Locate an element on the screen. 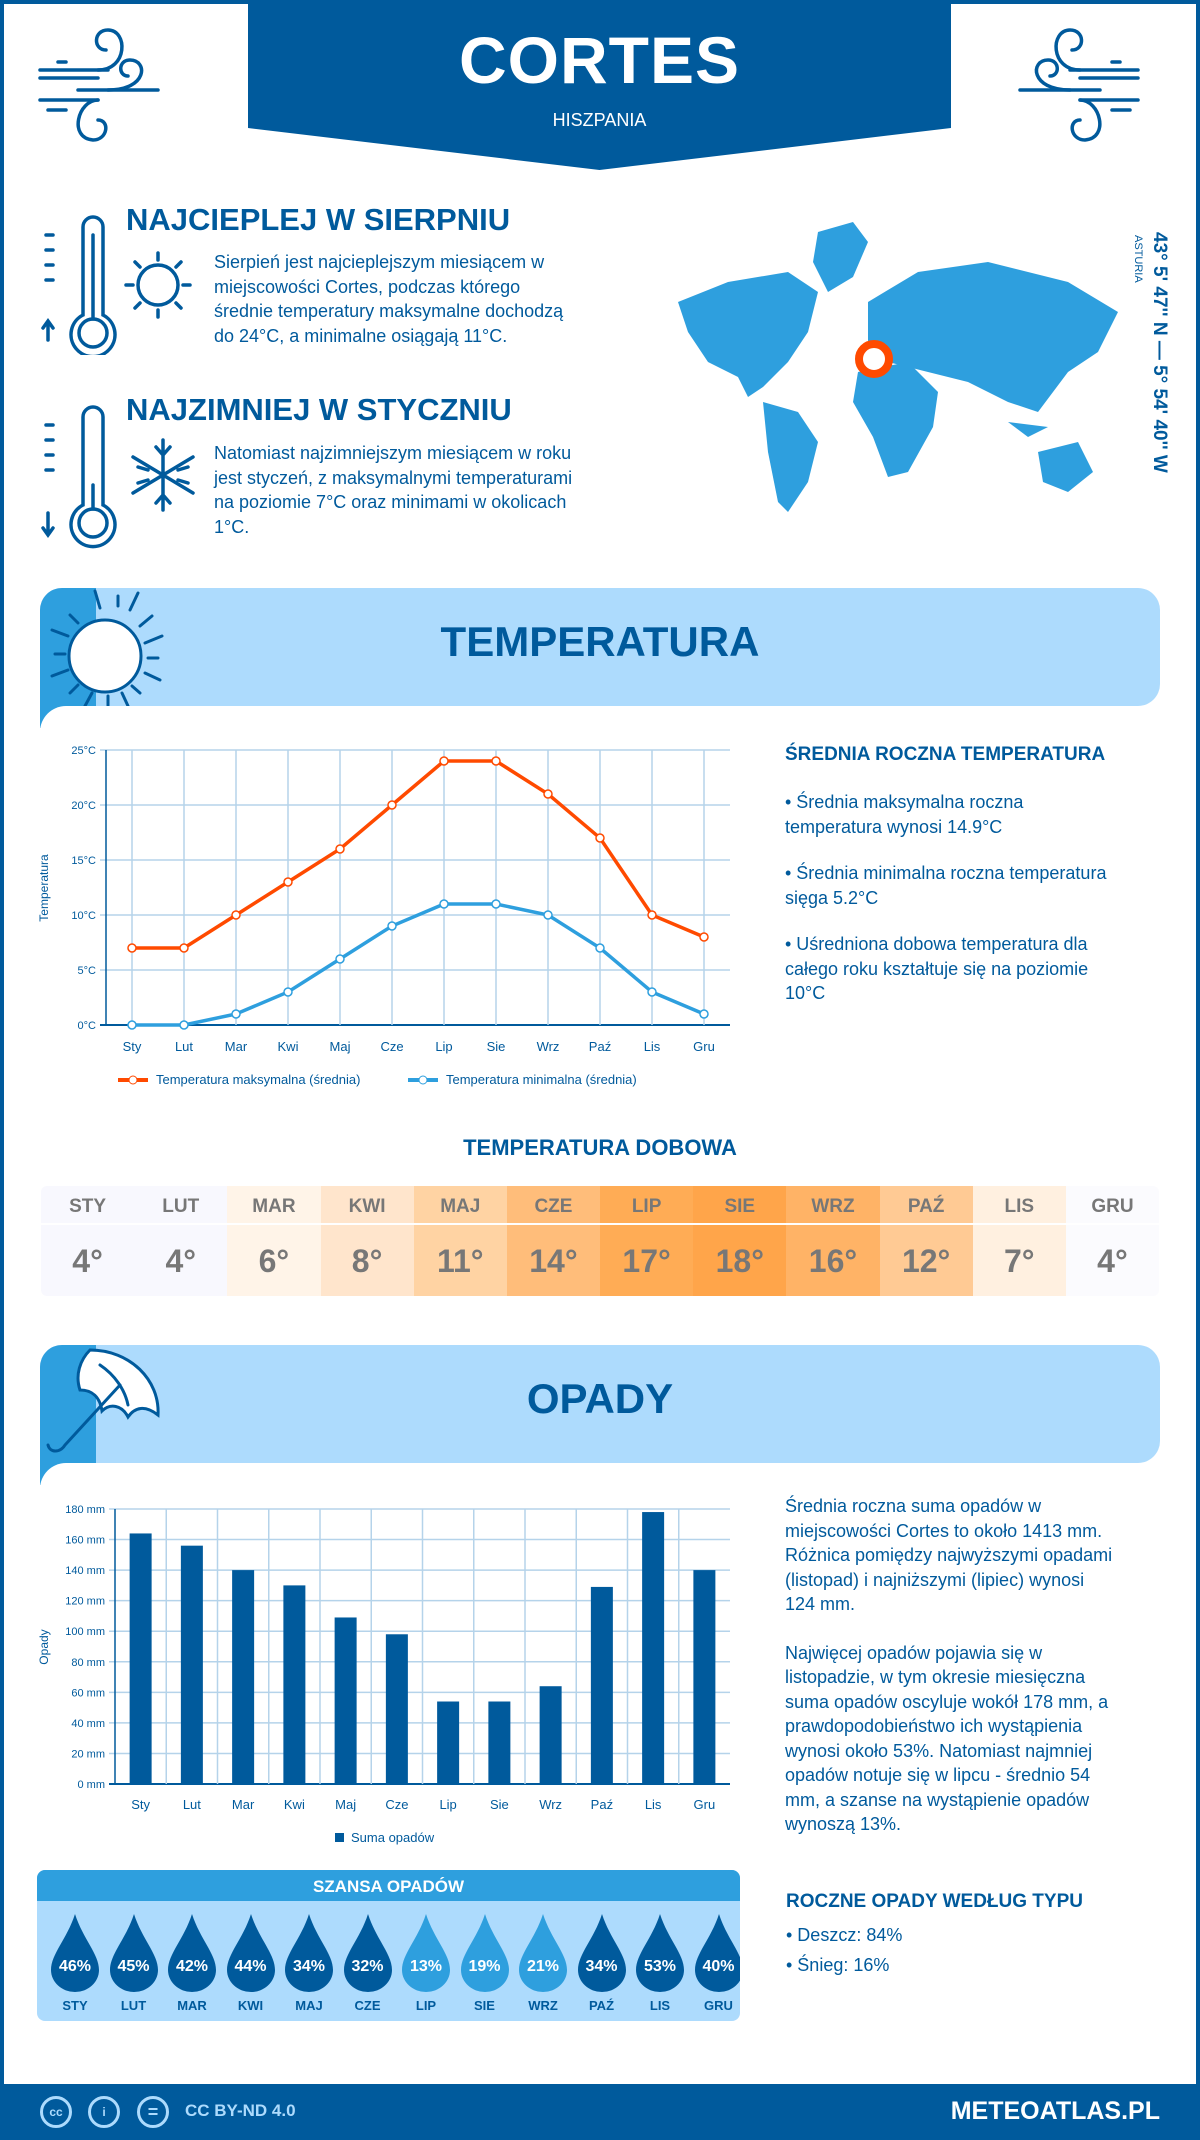 Image resolution: width=1200 pixels, height=2140 pixels. temperature-title: TEMPERATURA is located at coordinates (600, 641).